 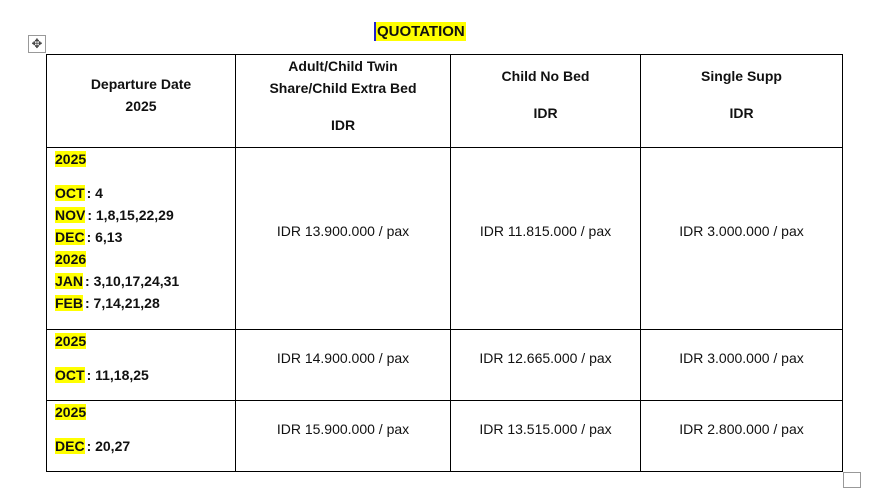 What do you see at coordinates (343, 429) in the screenshot?
I see `price-adult: IDR 15.900.000 / pax` at bounding box center [343, 429].